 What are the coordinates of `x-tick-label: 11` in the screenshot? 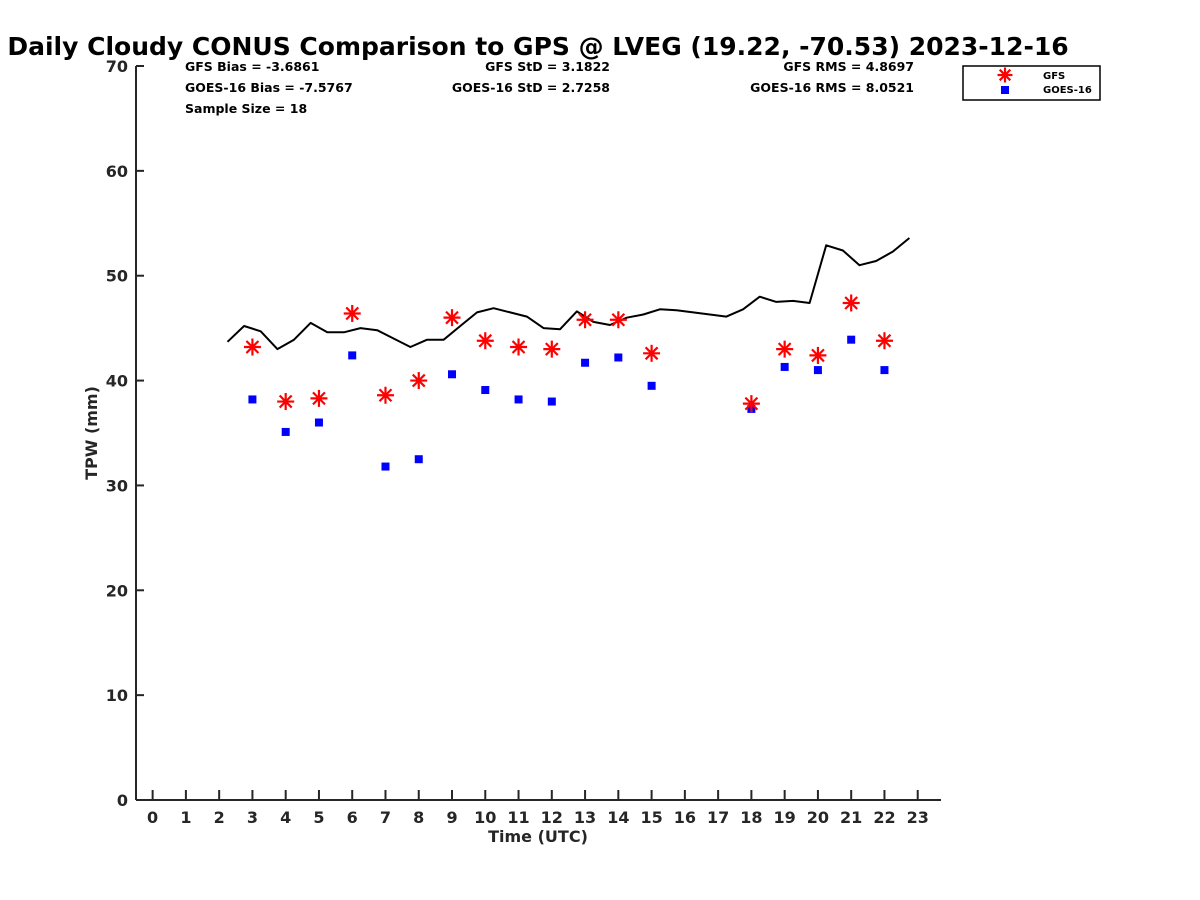 It's located at (518, 817).